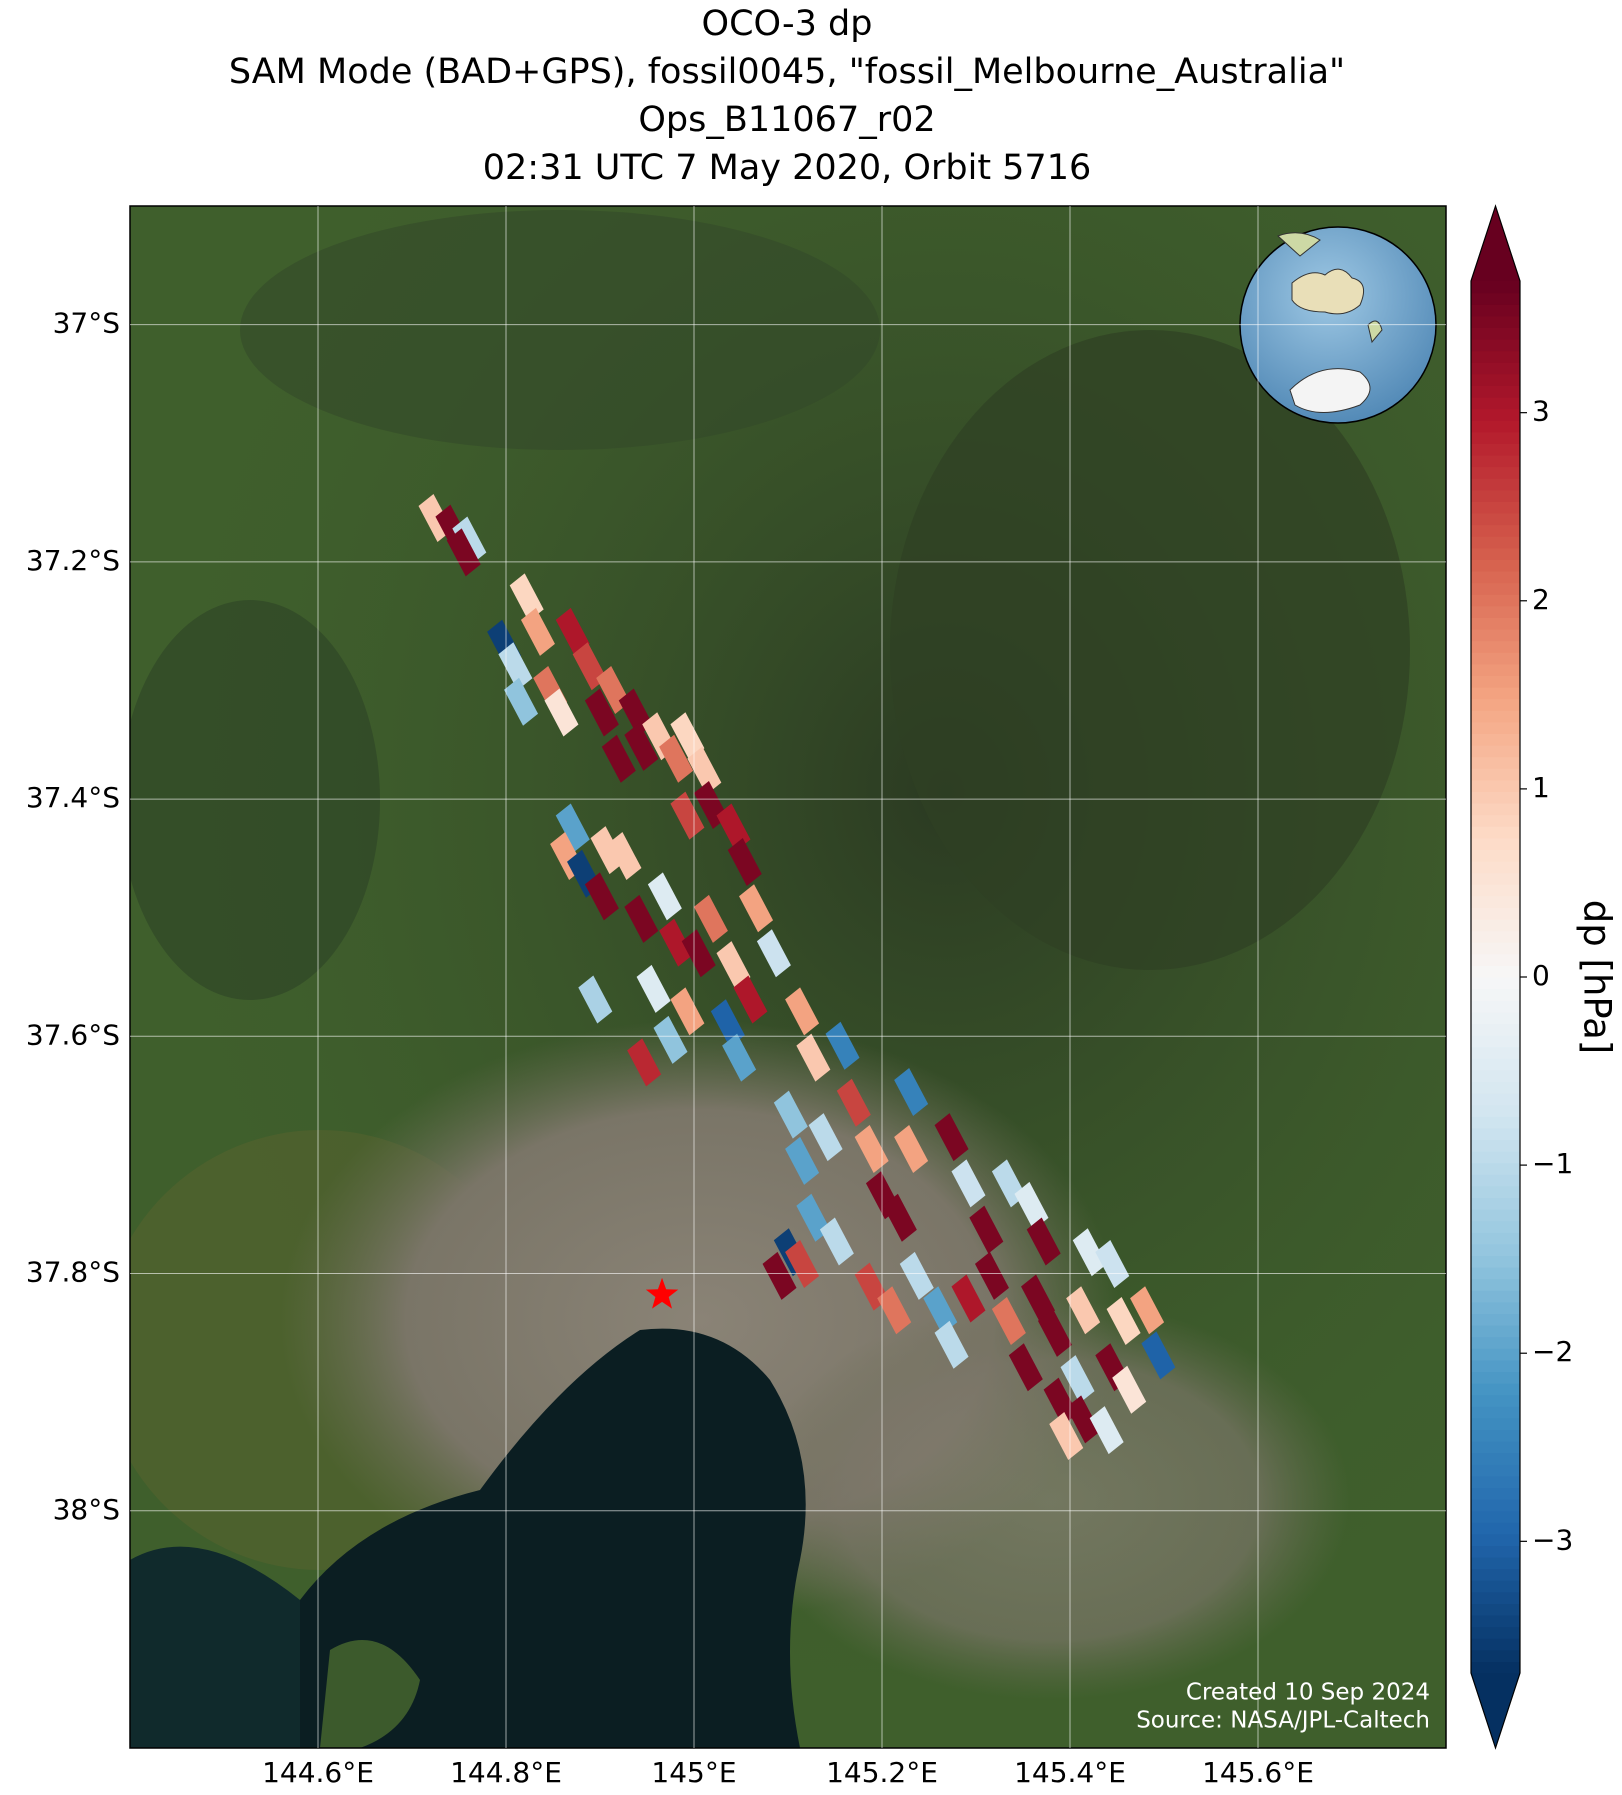 The image size is (1622, 1795). What do you see at coordinates (1541, 787) in the screenshot?
I see `colorbar-tick-label: 1` at bounding box center [1541, 787].